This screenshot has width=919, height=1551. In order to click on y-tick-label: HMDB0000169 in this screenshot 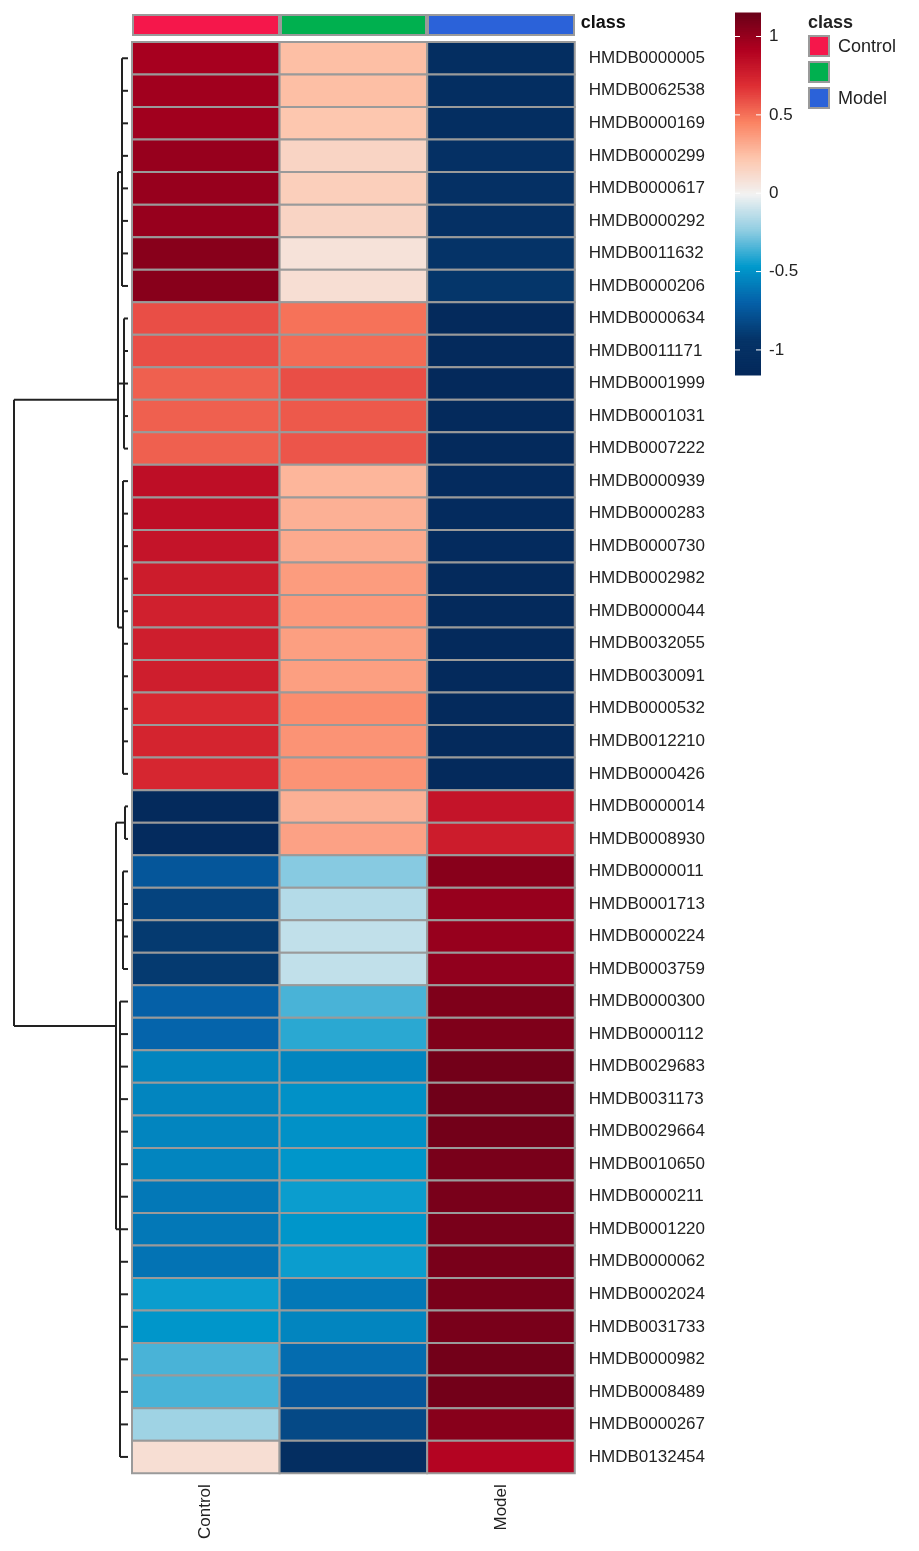, I will do `click(647, 123)`.